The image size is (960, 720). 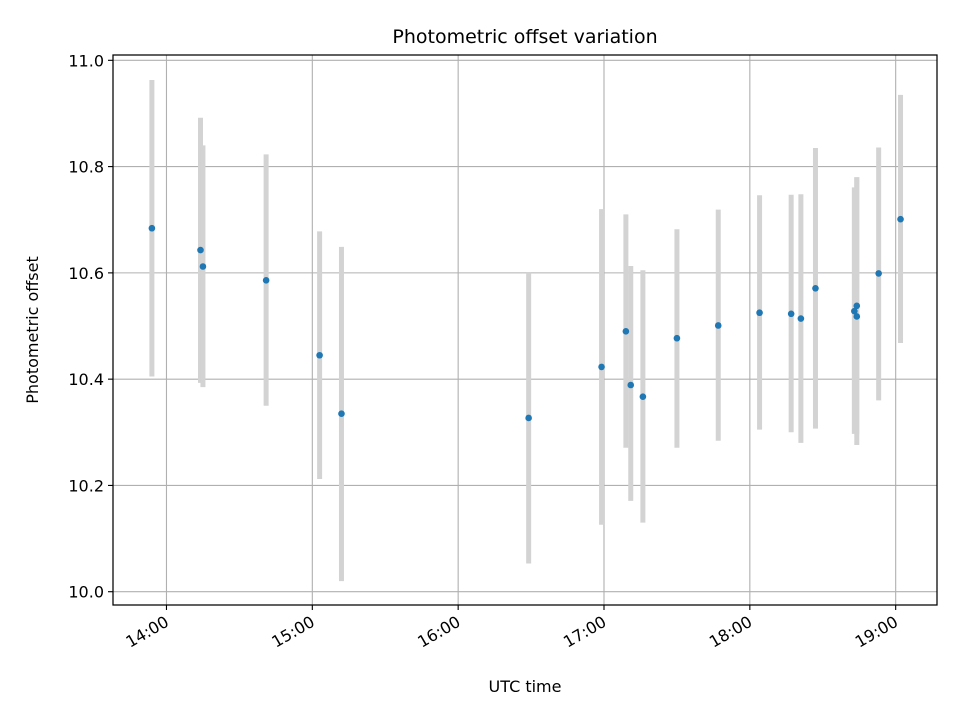 What do you see at coordinates (86, 379) in the screenshot?
I see `y-tick-label: 10.4` at bounding box center [86, 379].